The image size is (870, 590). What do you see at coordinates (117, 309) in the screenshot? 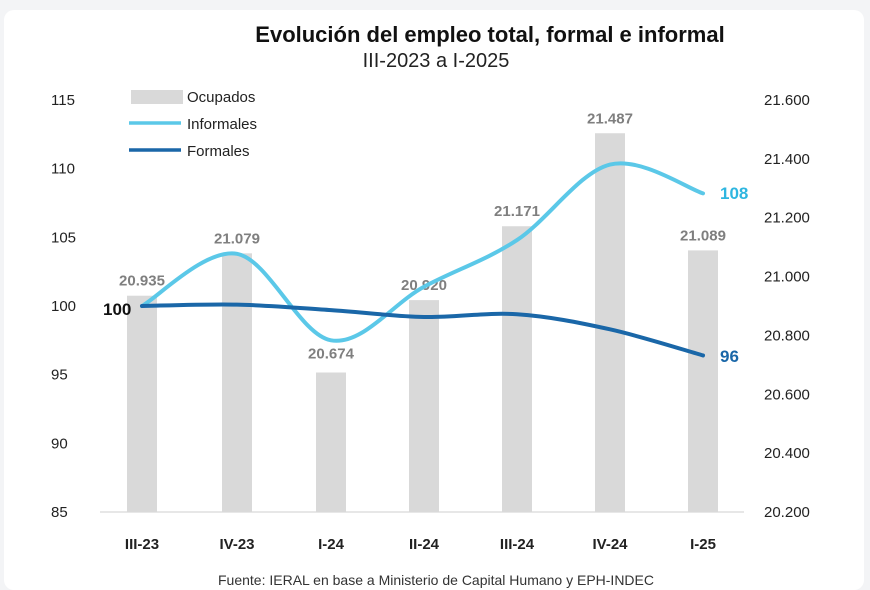
I see `start-label: 100` at bounding box center [117, 309].